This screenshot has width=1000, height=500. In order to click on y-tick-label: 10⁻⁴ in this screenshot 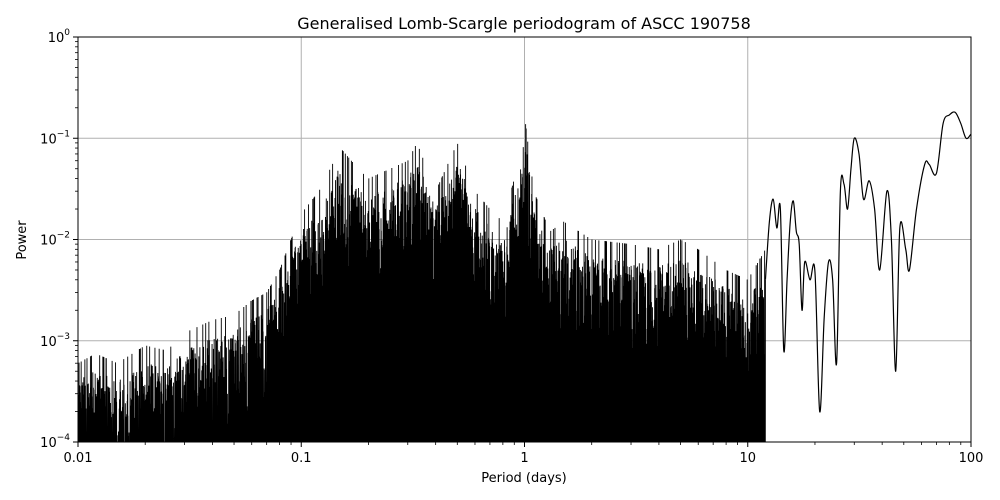, I will do `click(55, 442)`.